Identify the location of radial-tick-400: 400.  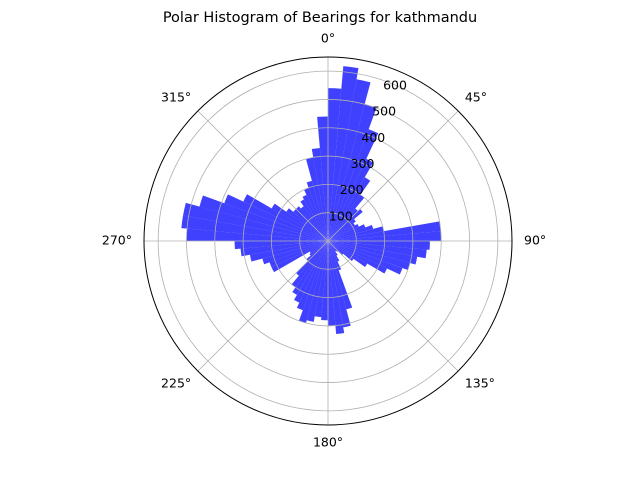
(373, 137).